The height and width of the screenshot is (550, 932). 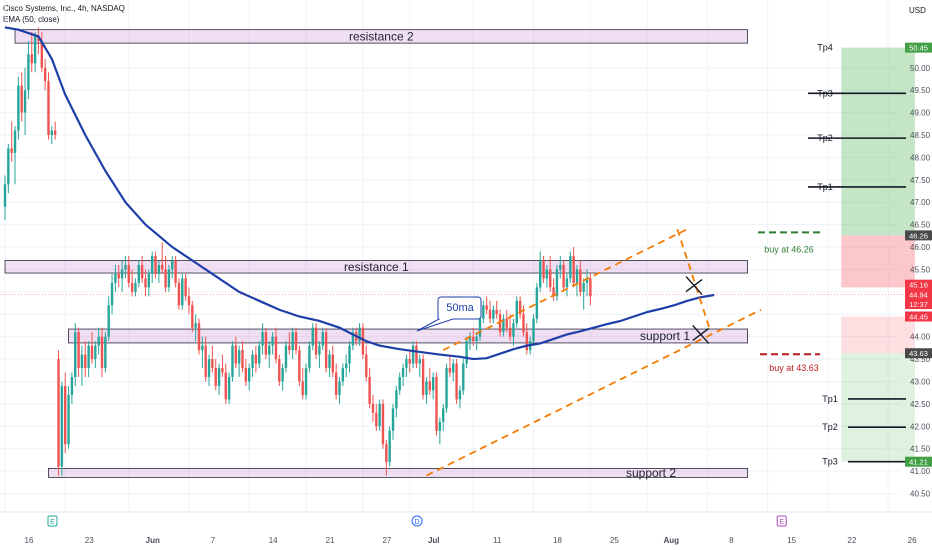 What do you see at coordinates (460, 308) in the screenshot?
I see `ma-callout-label: 50ma` at bounding box center [460, 308].